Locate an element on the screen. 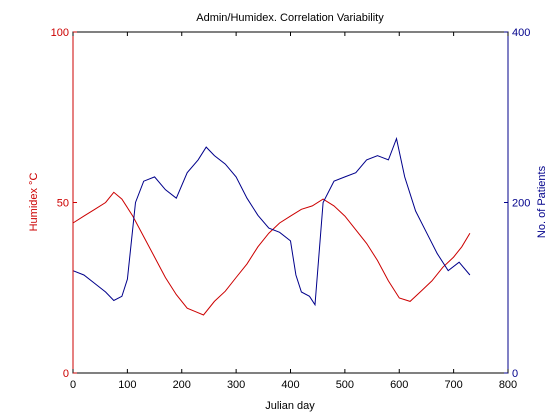  right-y-tick-label: 400 is located at coordinates (521, 33).